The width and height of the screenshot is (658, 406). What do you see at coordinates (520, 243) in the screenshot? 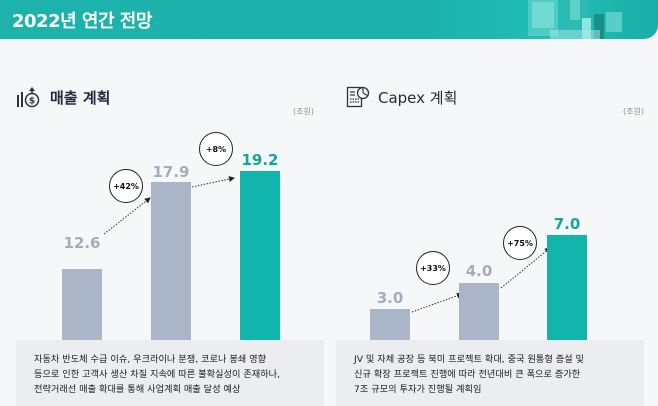
I see `growth-badge: +75%` at bounding box center [520, 243].